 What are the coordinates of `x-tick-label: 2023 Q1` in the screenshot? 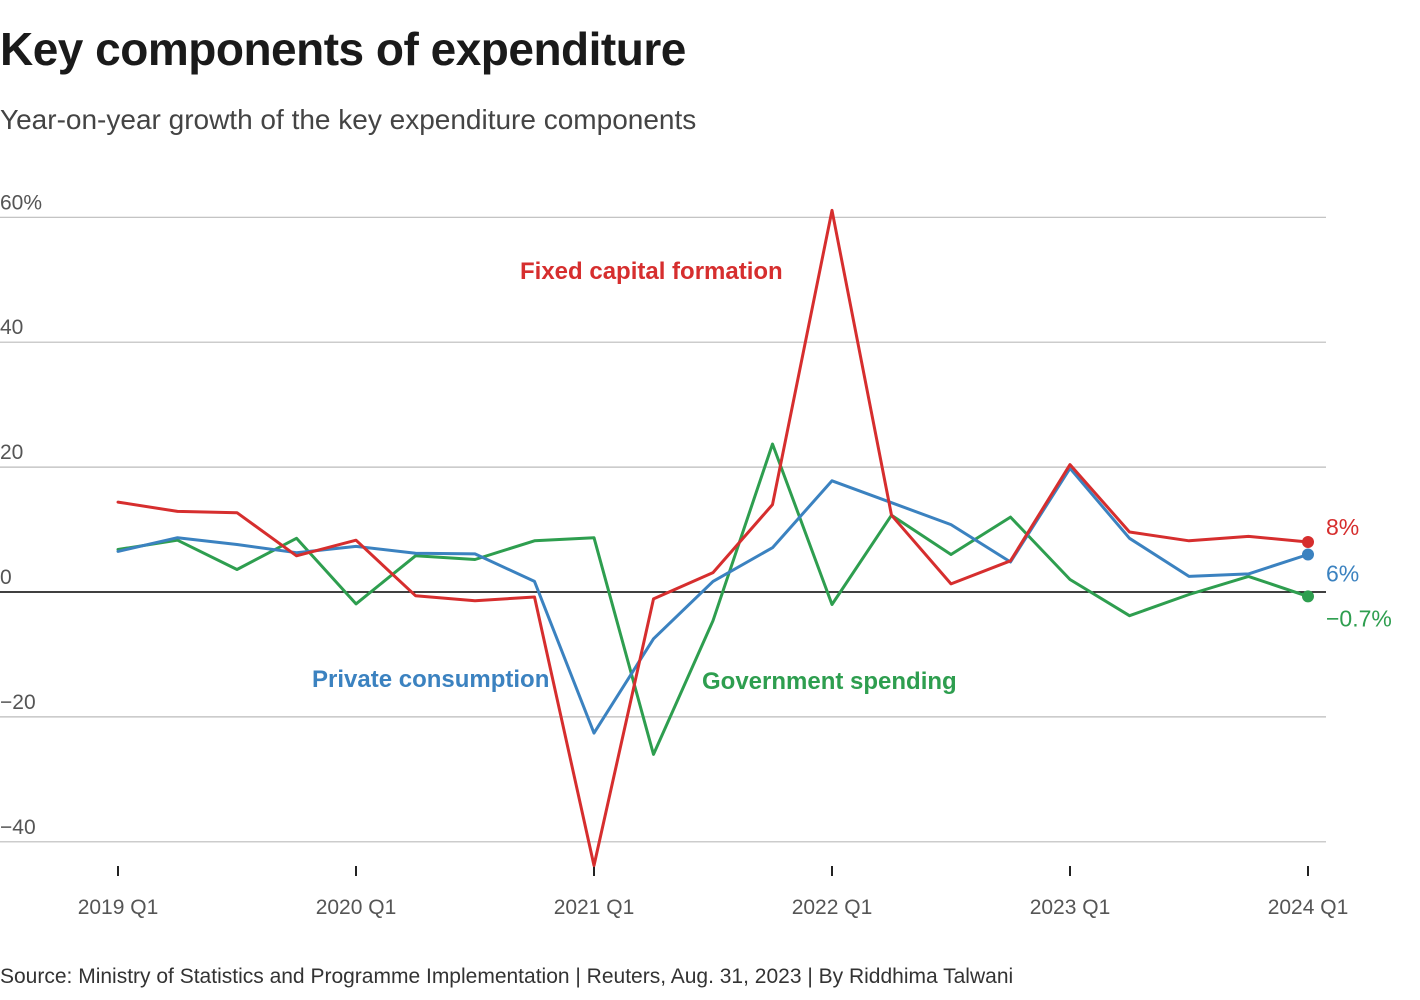 It's located at (1070, 907).